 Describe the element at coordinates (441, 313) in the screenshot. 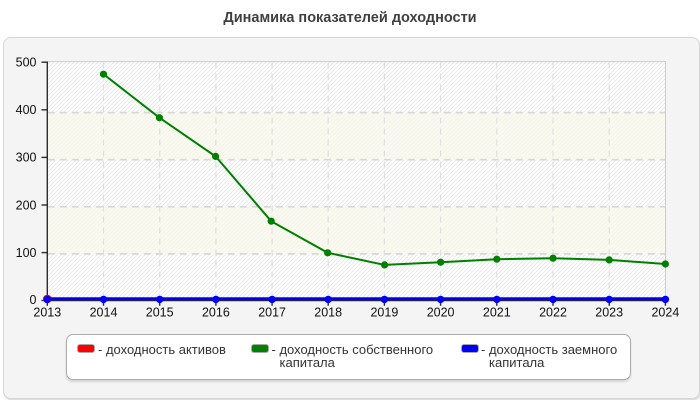

I see `svg-text: 2020` at that location.